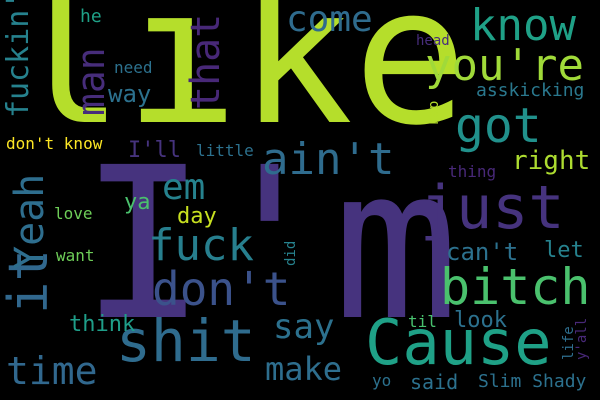 The width and height of the screenshot is (600, 400). Describe the element at coordinates (530, 90) in the screenshot. I see `word-asskicking: asskicking` at that location.